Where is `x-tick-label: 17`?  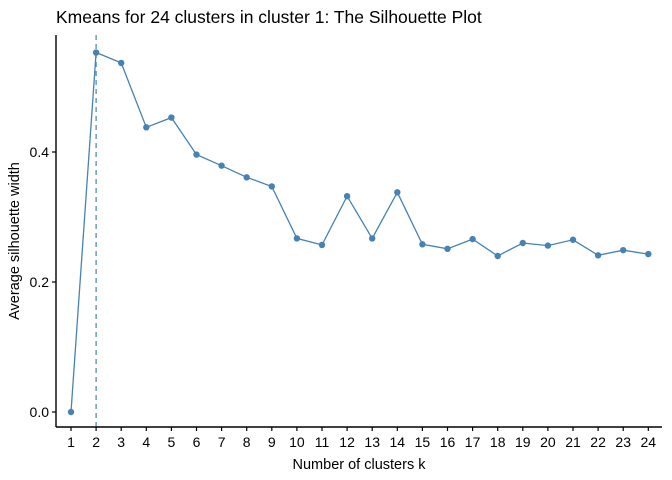
x-tick-label: 17 is located at coordinates (473, 442).